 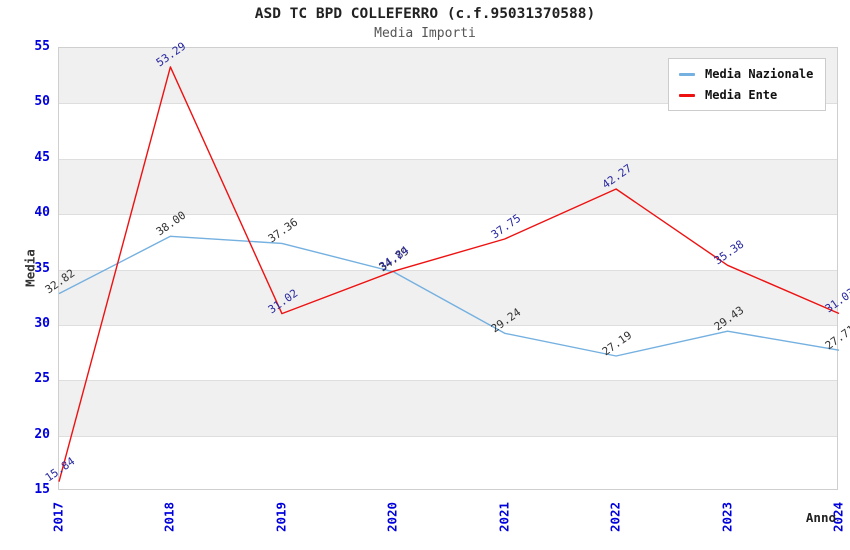 I want to click on x-tick-label: 2019, so click(x=281, y=517).